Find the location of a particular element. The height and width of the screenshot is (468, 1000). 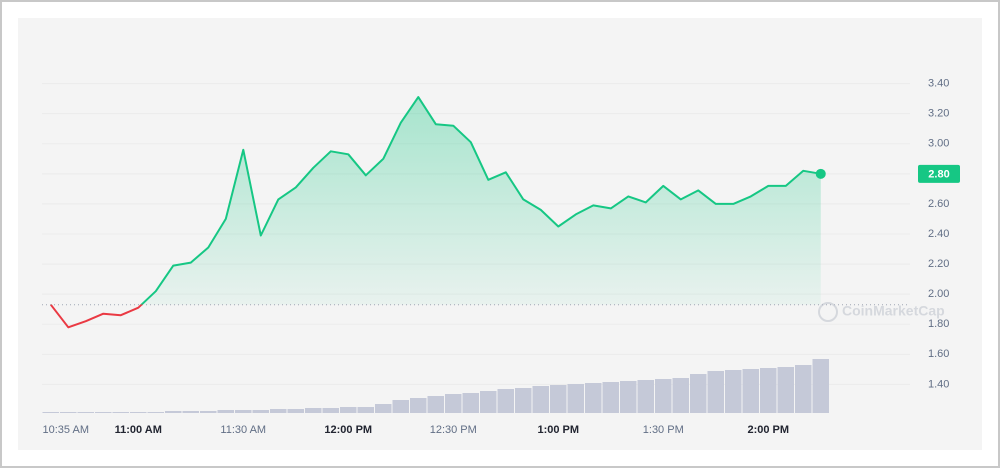

watermark: CoinMarketCap is located at coordinates (881, 312).